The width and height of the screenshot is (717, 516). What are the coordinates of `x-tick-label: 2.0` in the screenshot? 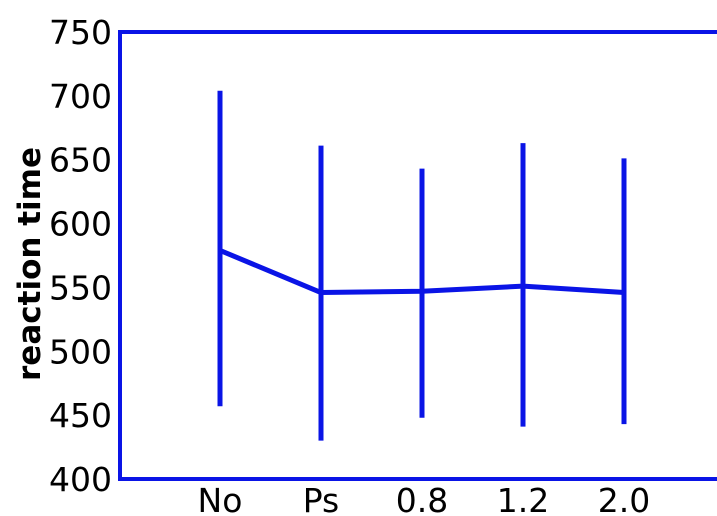 It's located at (624, 498).